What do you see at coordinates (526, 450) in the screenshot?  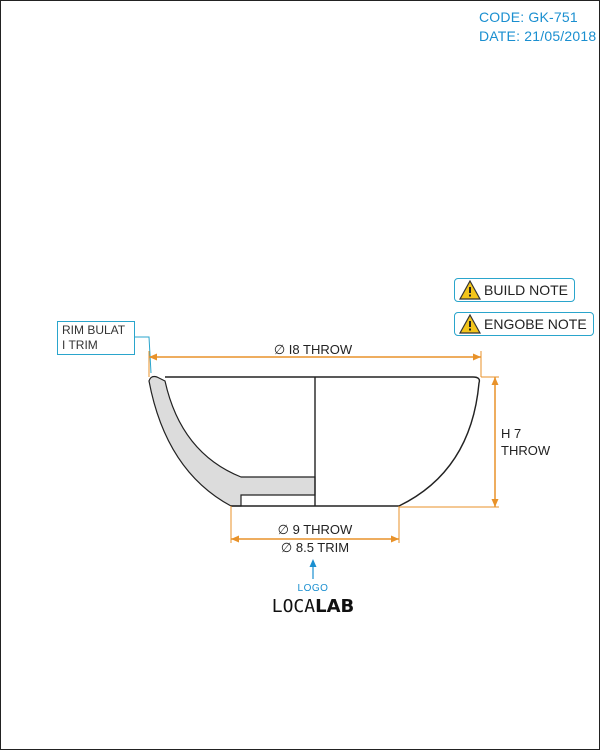 I see `height-label-line2: THROW` at bounding box center [526, 450].